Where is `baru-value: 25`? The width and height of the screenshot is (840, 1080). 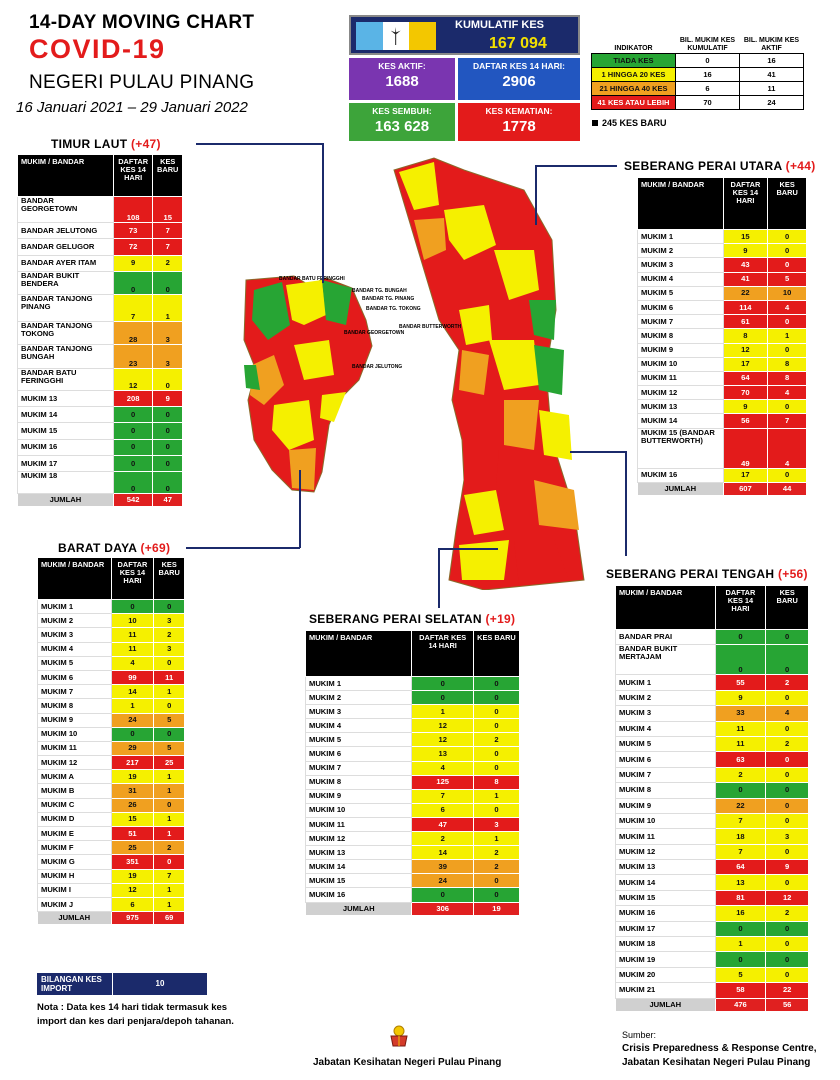 baru-value: 25 is located at coordinates (169, 763).